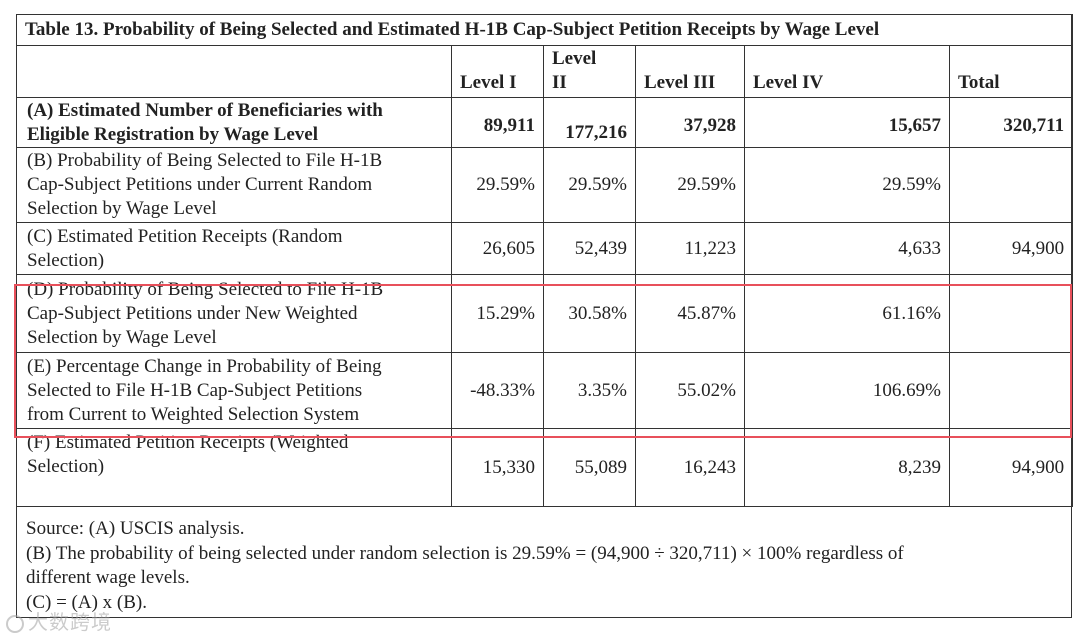 The height and width of the screenshot is (639, 1080). Describe the element at coordinates (589, 248) in the screenshot. I see `cell-level-2: 52,439` at that location.